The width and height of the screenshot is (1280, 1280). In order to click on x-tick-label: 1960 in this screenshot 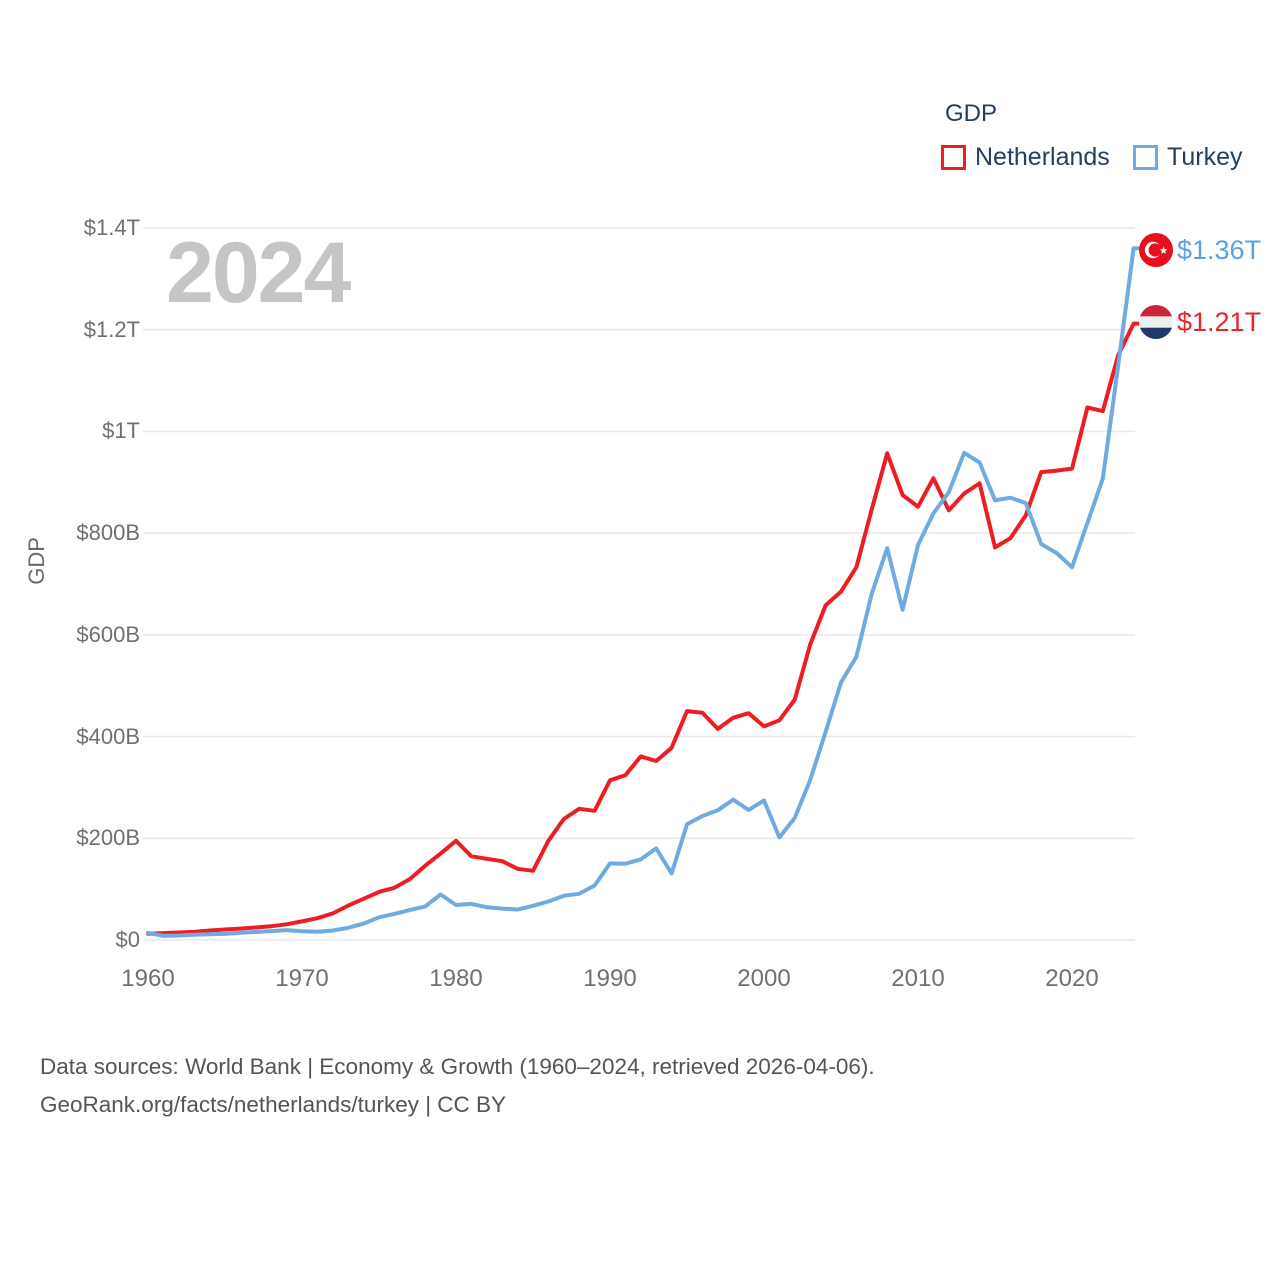, I will do `click(148, 978)`.